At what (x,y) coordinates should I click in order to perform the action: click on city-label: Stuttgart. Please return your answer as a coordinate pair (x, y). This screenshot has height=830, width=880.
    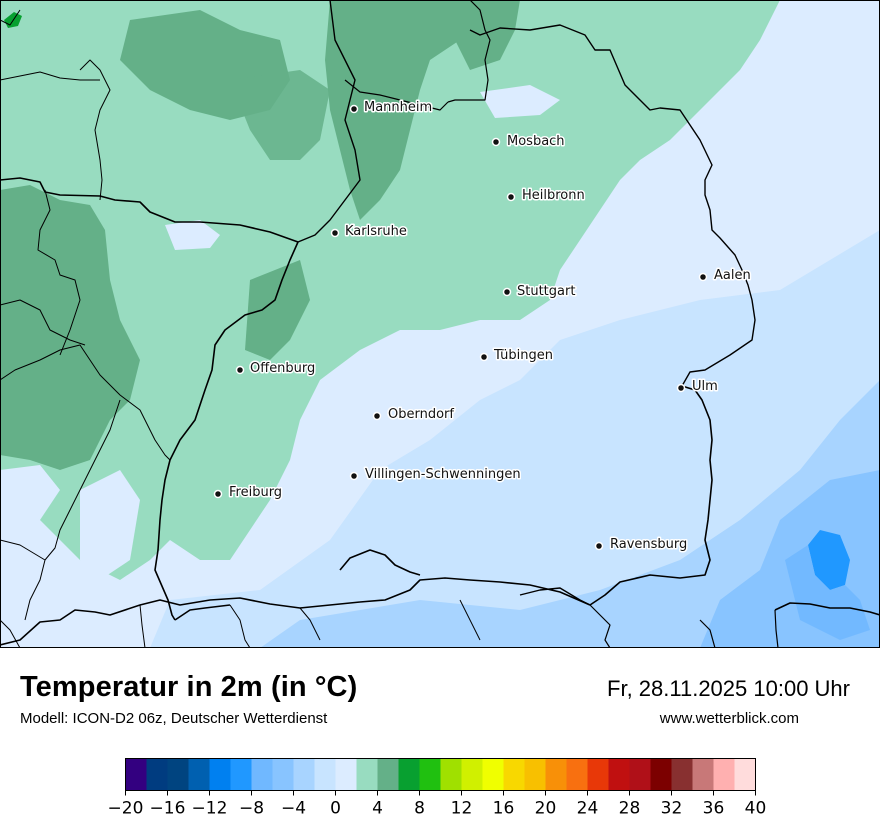
    Looking at the image, I should click on (546, 291).